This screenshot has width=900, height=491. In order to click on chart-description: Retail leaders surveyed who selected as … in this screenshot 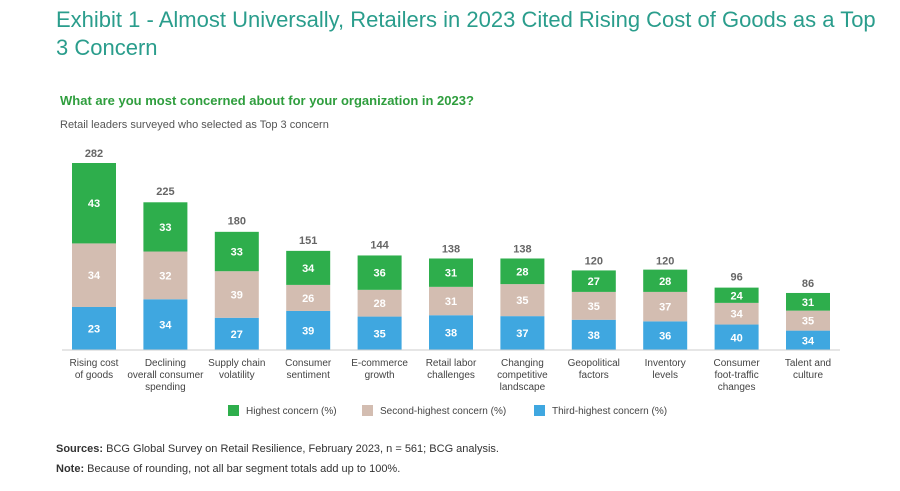, I will do `click(194, 125)`.